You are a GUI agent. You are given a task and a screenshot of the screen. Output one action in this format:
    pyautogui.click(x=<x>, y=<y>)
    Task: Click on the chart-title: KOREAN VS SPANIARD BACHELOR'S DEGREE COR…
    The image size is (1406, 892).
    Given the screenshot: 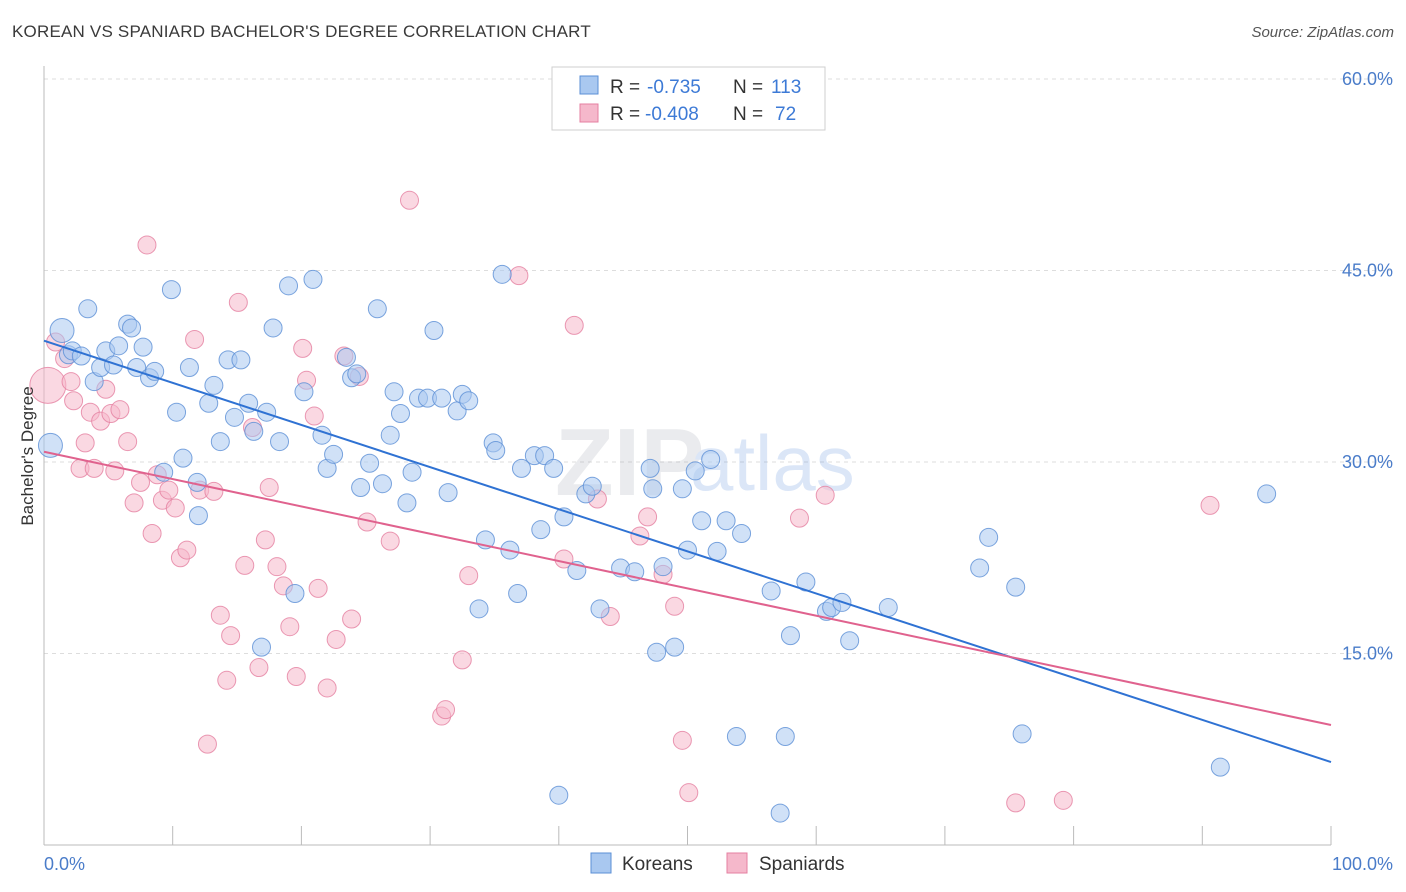 What is the action you would take?
    pyautogui.click(x=301, y=31)
    